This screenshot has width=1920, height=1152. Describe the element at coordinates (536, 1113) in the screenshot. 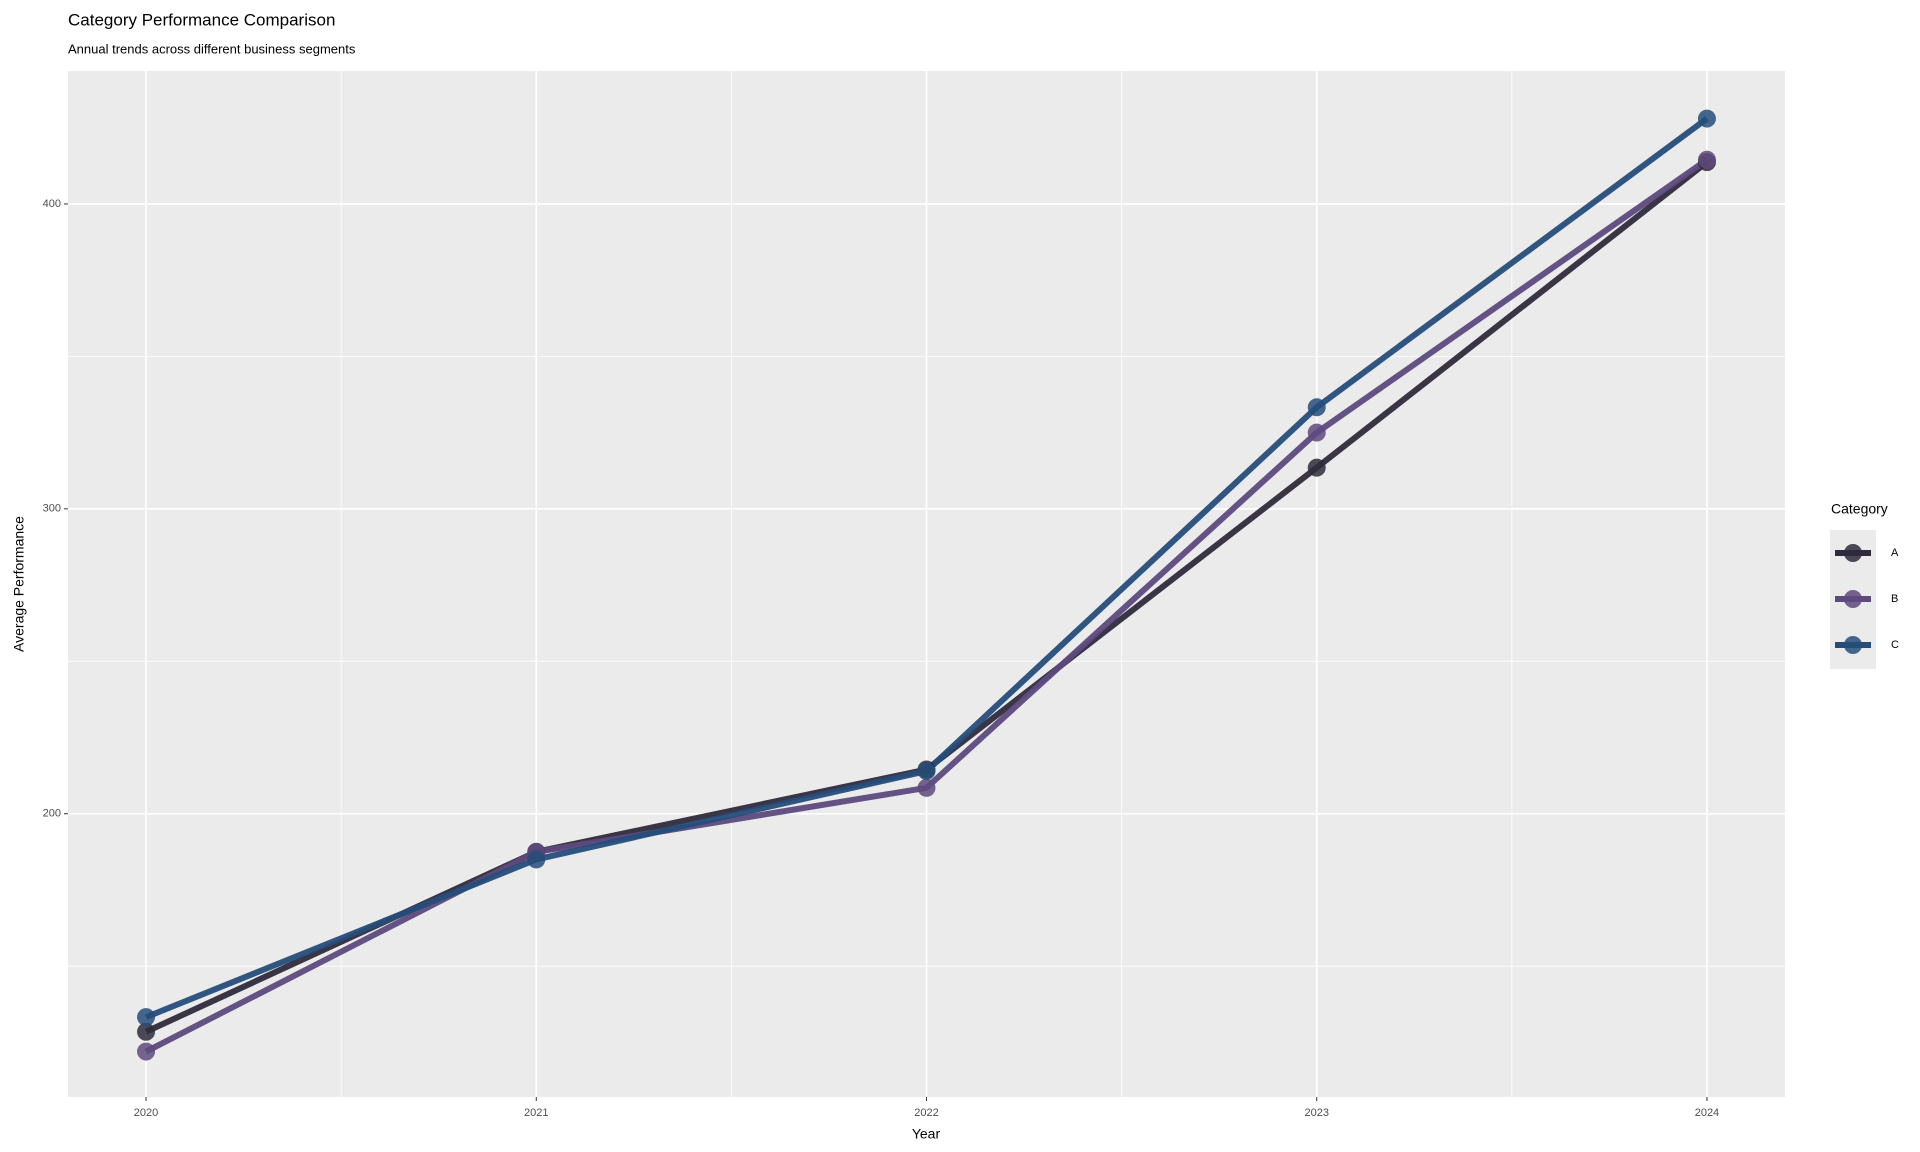

I see `x-tick-label: 2021` at that location.